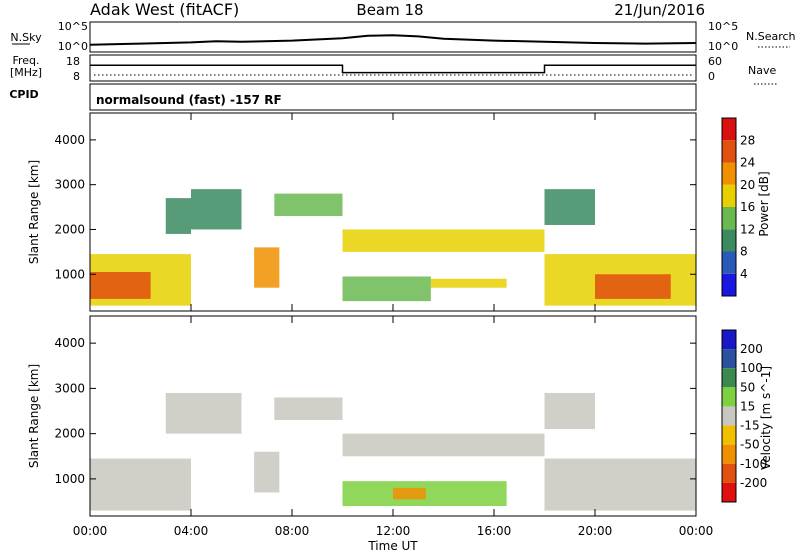 The image size is (800, 554). I want to click on mode-text: normalsound (fast) -157 RF, so click(189, 100).